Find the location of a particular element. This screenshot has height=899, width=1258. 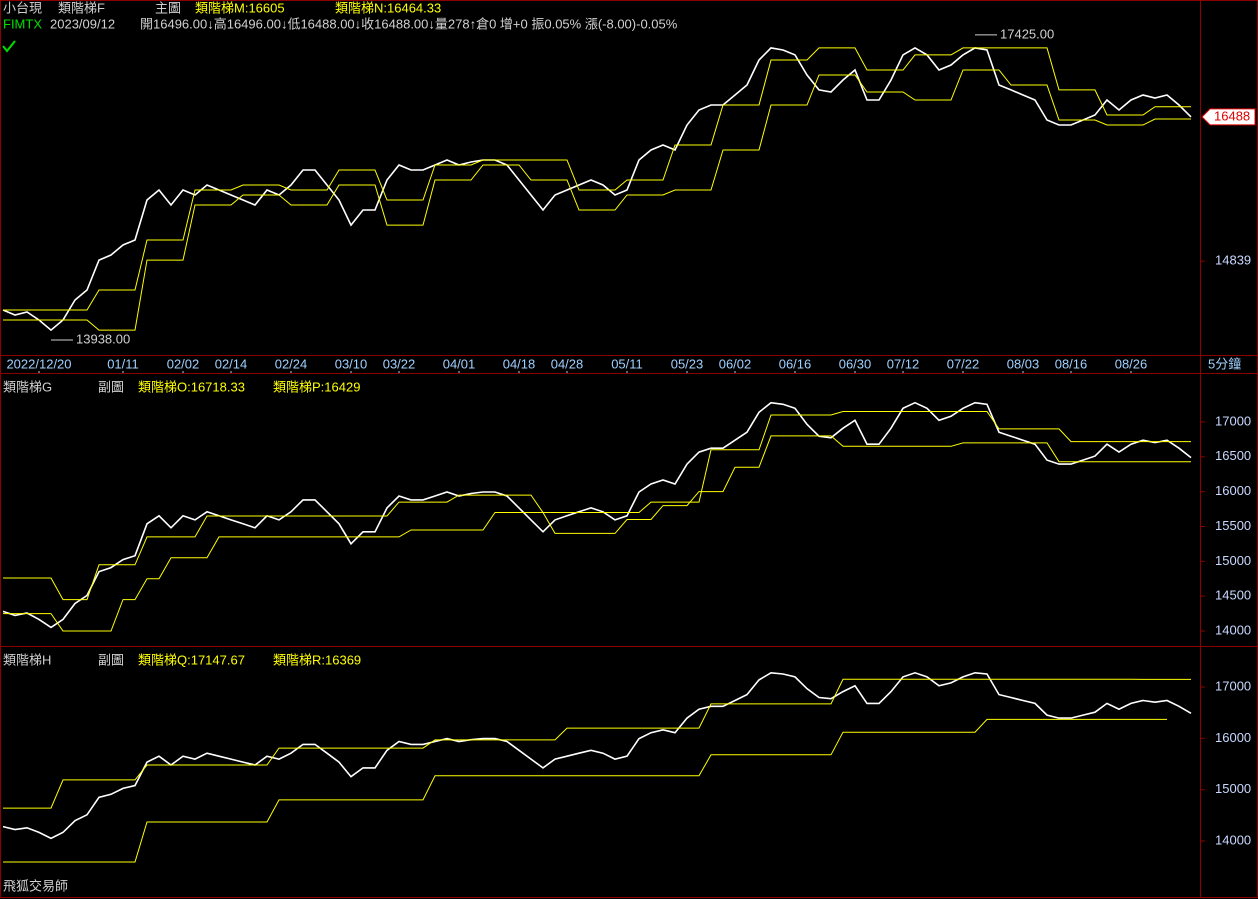

legend-entry: 類階梯N:16464.33 is located at coordinates (388, 7).